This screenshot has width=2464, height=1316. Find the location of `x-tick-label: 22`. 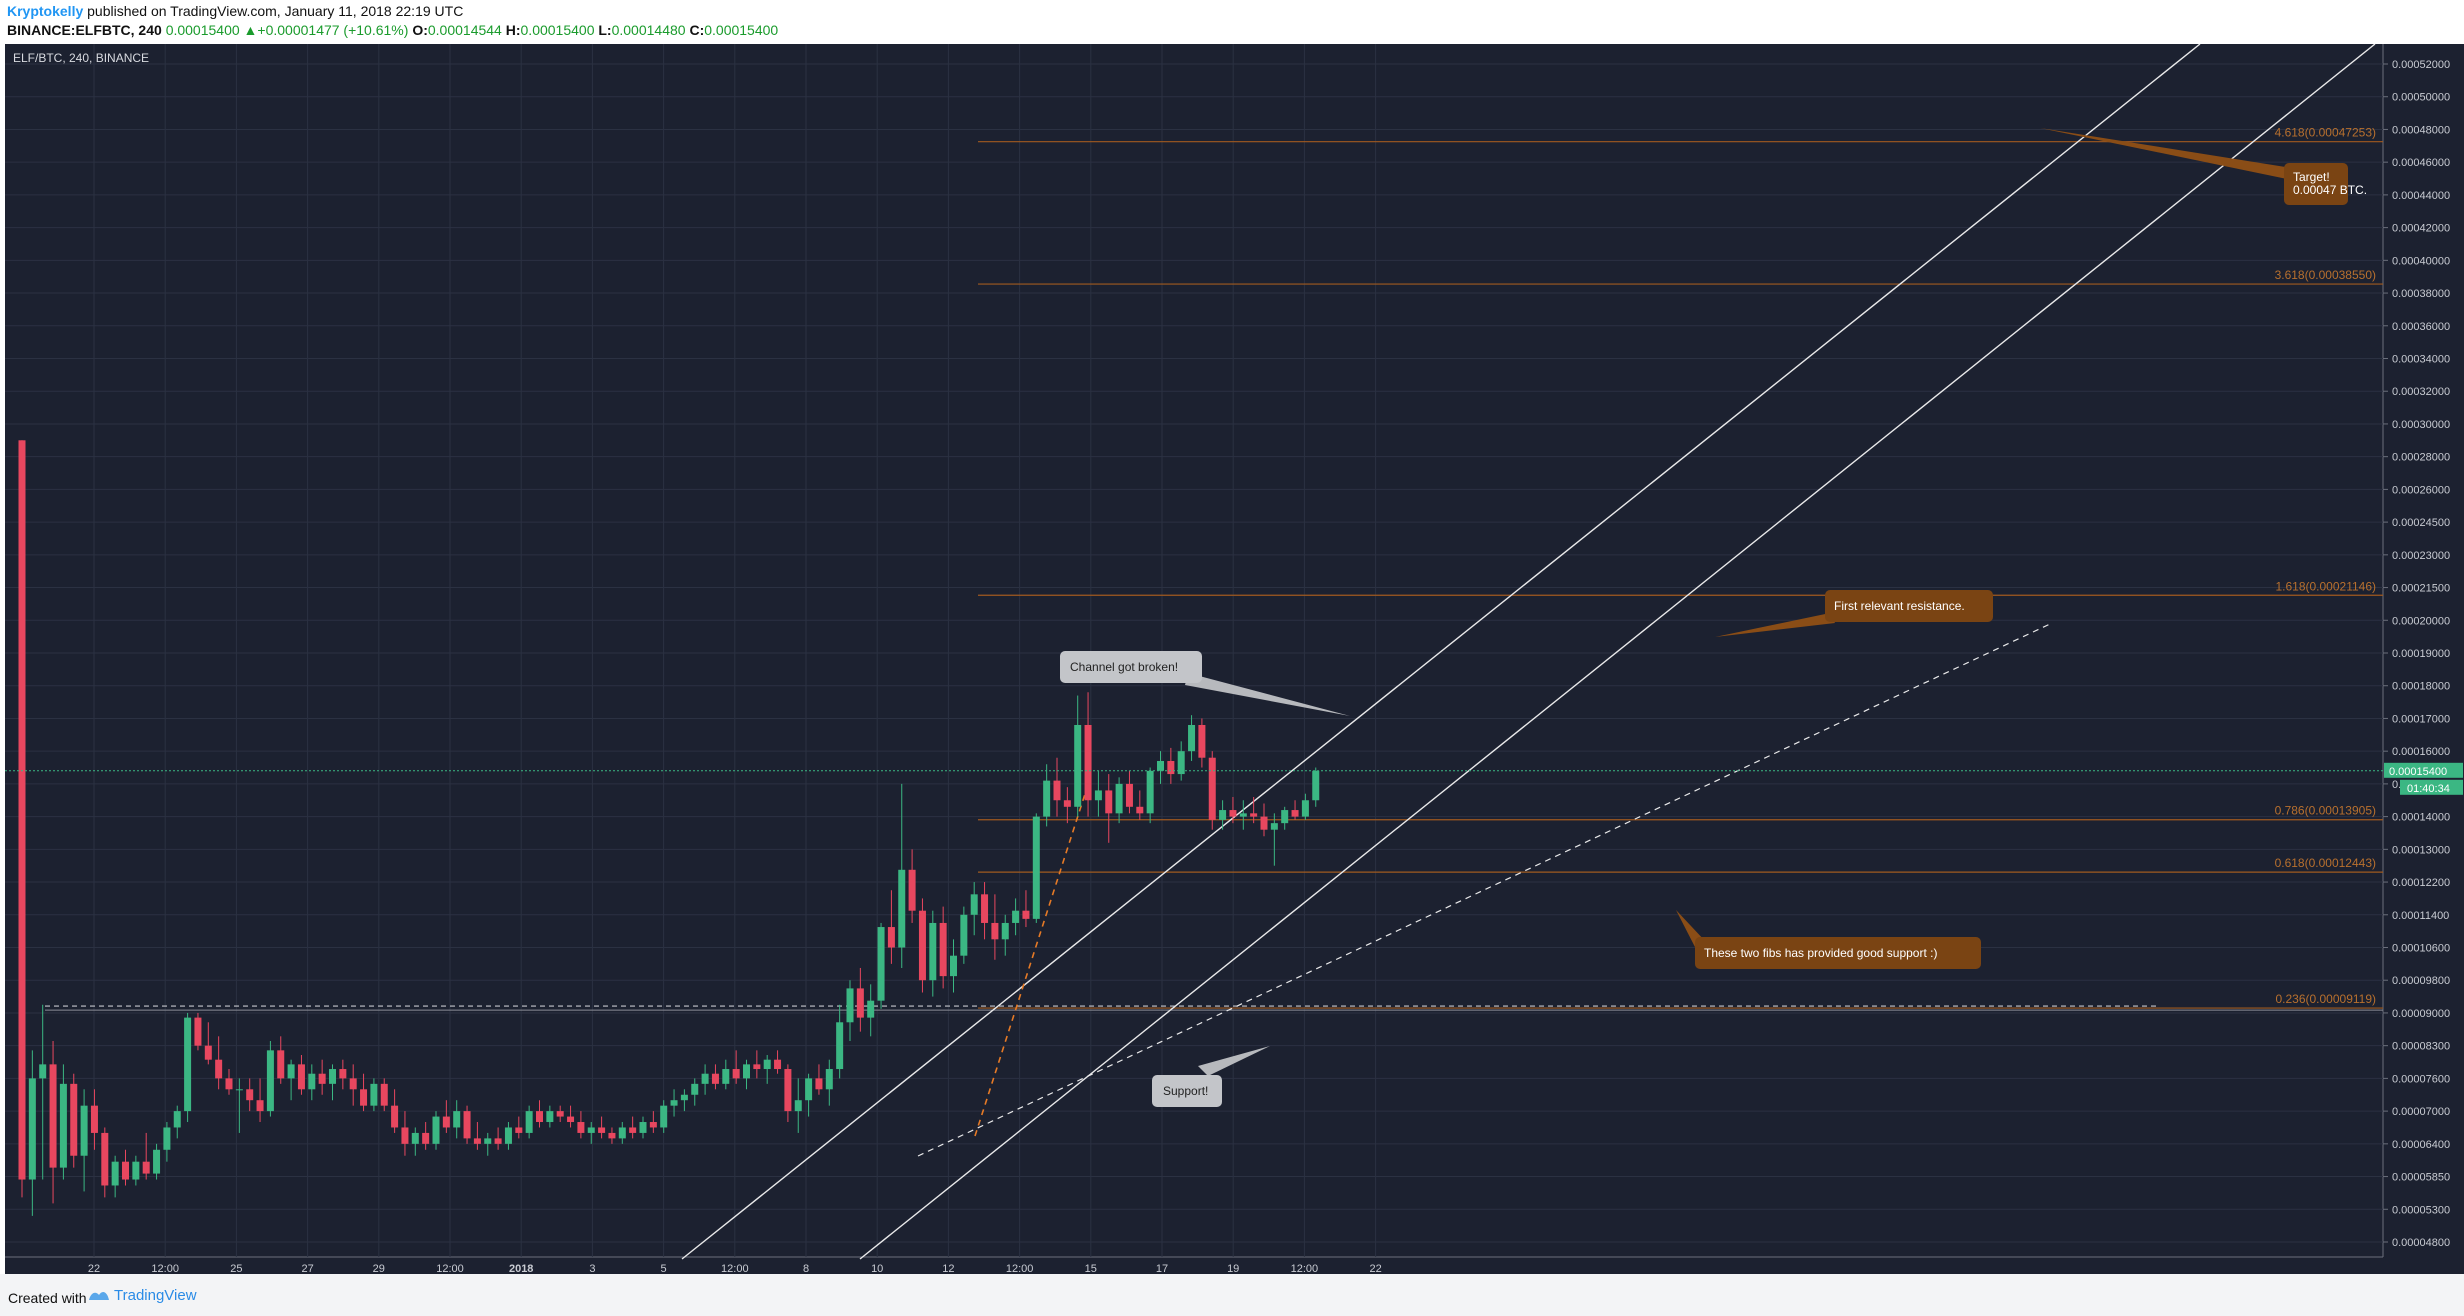

x-tick-label: 22 is located at coordinates (1375, 1268).